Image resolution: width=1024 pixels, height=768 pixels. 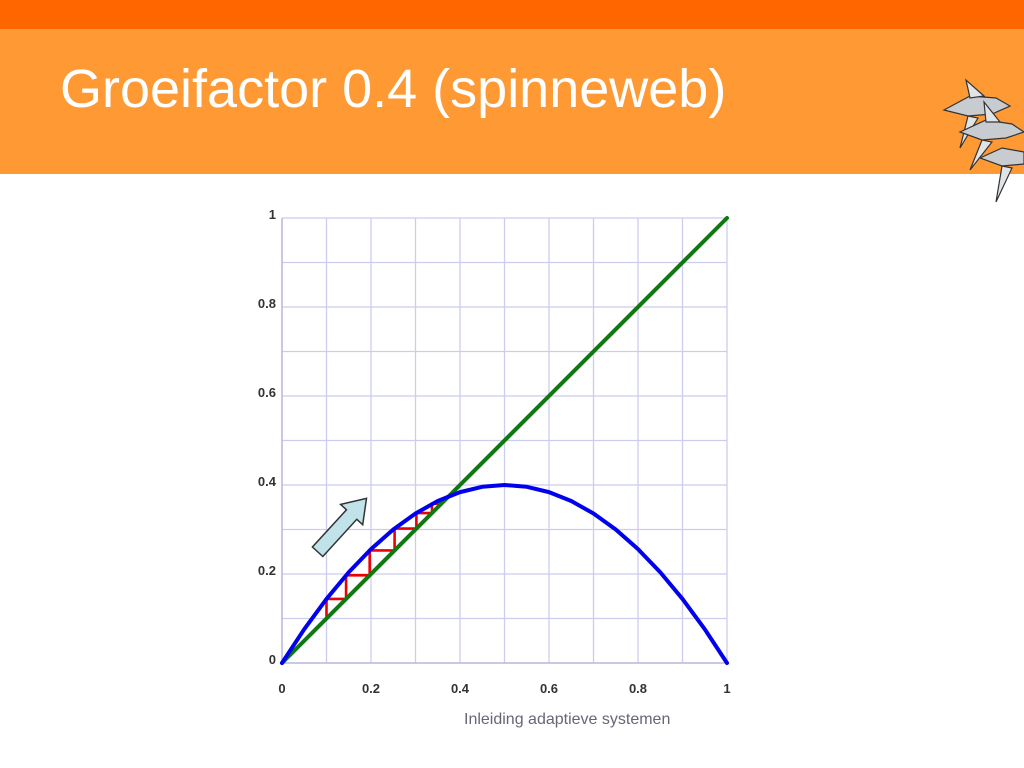 I want to click on y-tick-label: 0.6, so click(x=267, y=392).